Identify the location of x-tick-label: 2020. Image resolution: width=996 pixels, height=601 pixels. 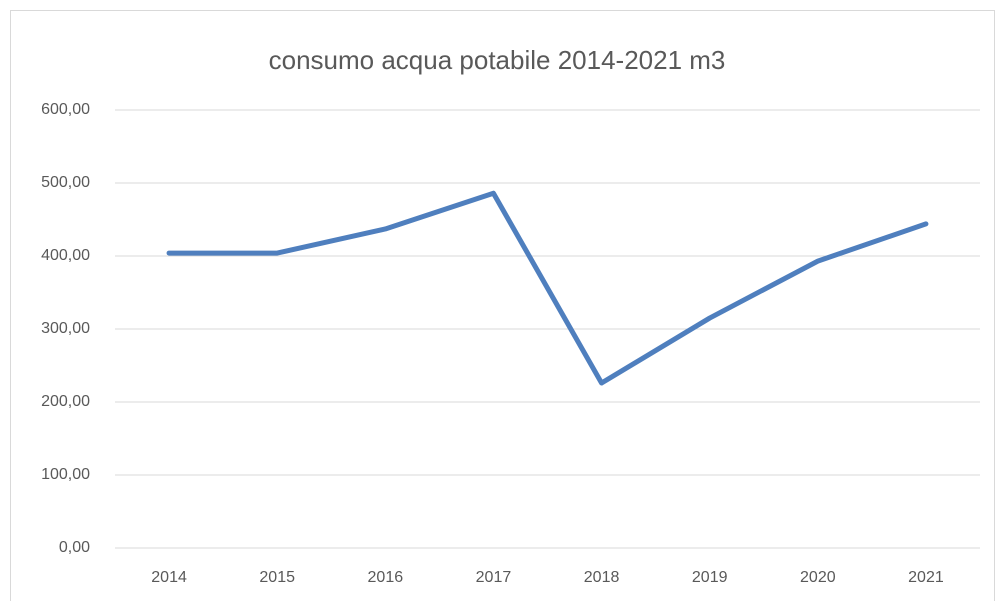
(818, 577).